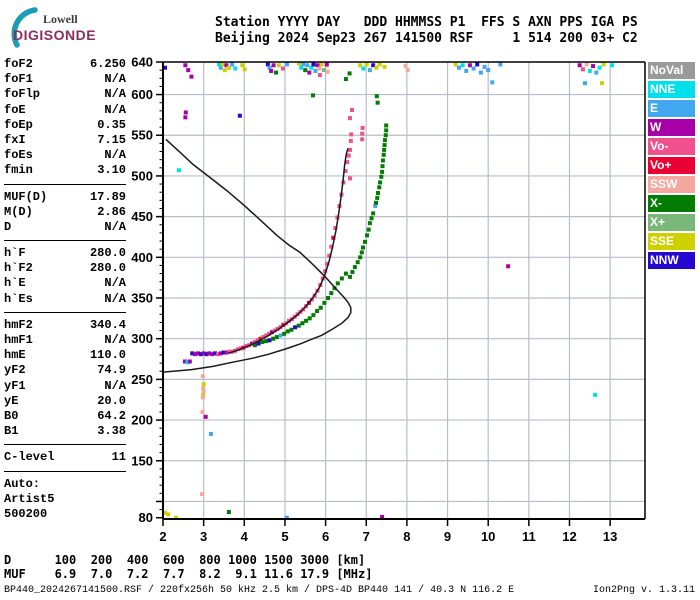 The image size is (700, 600). Describe the element at coordinates (65, 155) in the screenshot. I see `parameter-row: foEs N/A` at that location.